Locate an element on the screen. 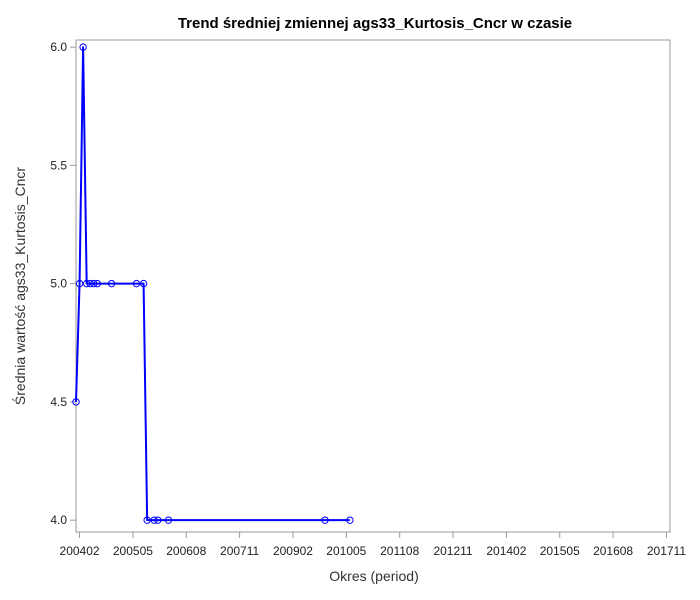 This screenshot has height=600, width=700. x-tick-label: 200608 is located at coordinates (186, 551).